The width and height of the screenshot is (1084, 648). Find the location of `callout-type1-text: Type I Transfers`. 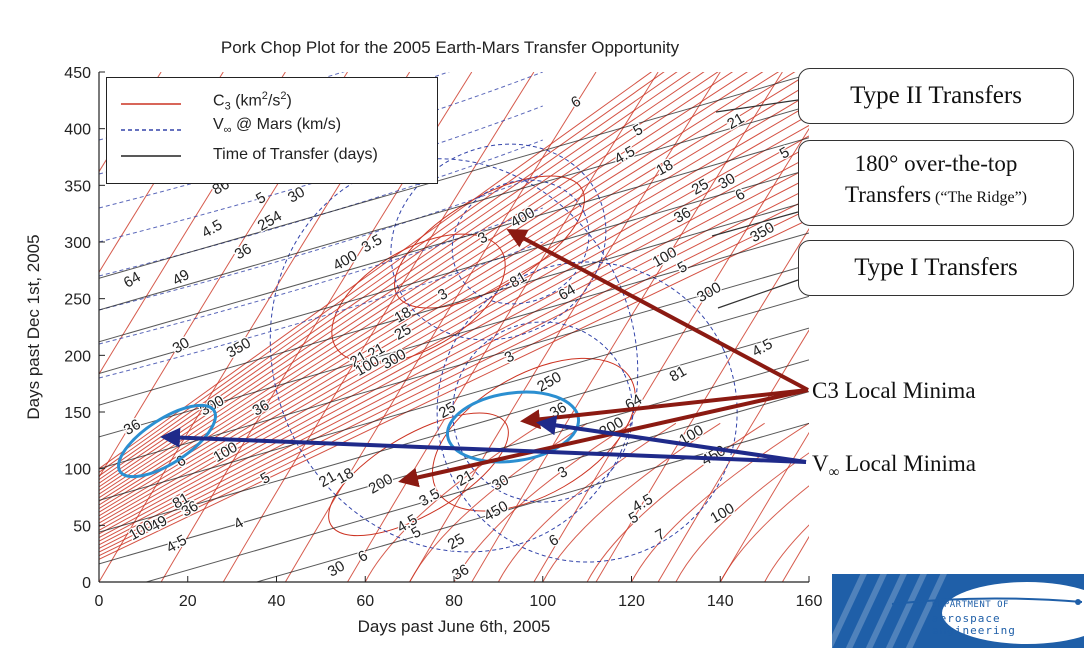

callout-type1-text: Type I Transfers is located at coordinates (936, 267).